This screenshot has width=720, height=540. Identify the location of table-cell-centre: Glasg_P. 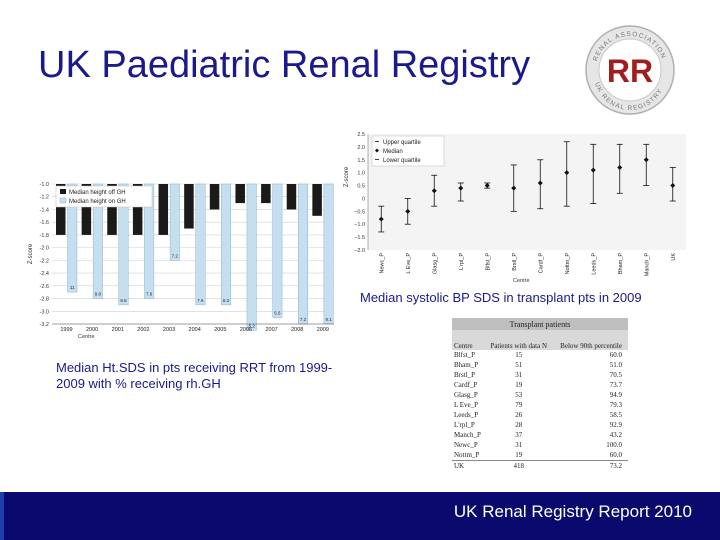
(466, 395).